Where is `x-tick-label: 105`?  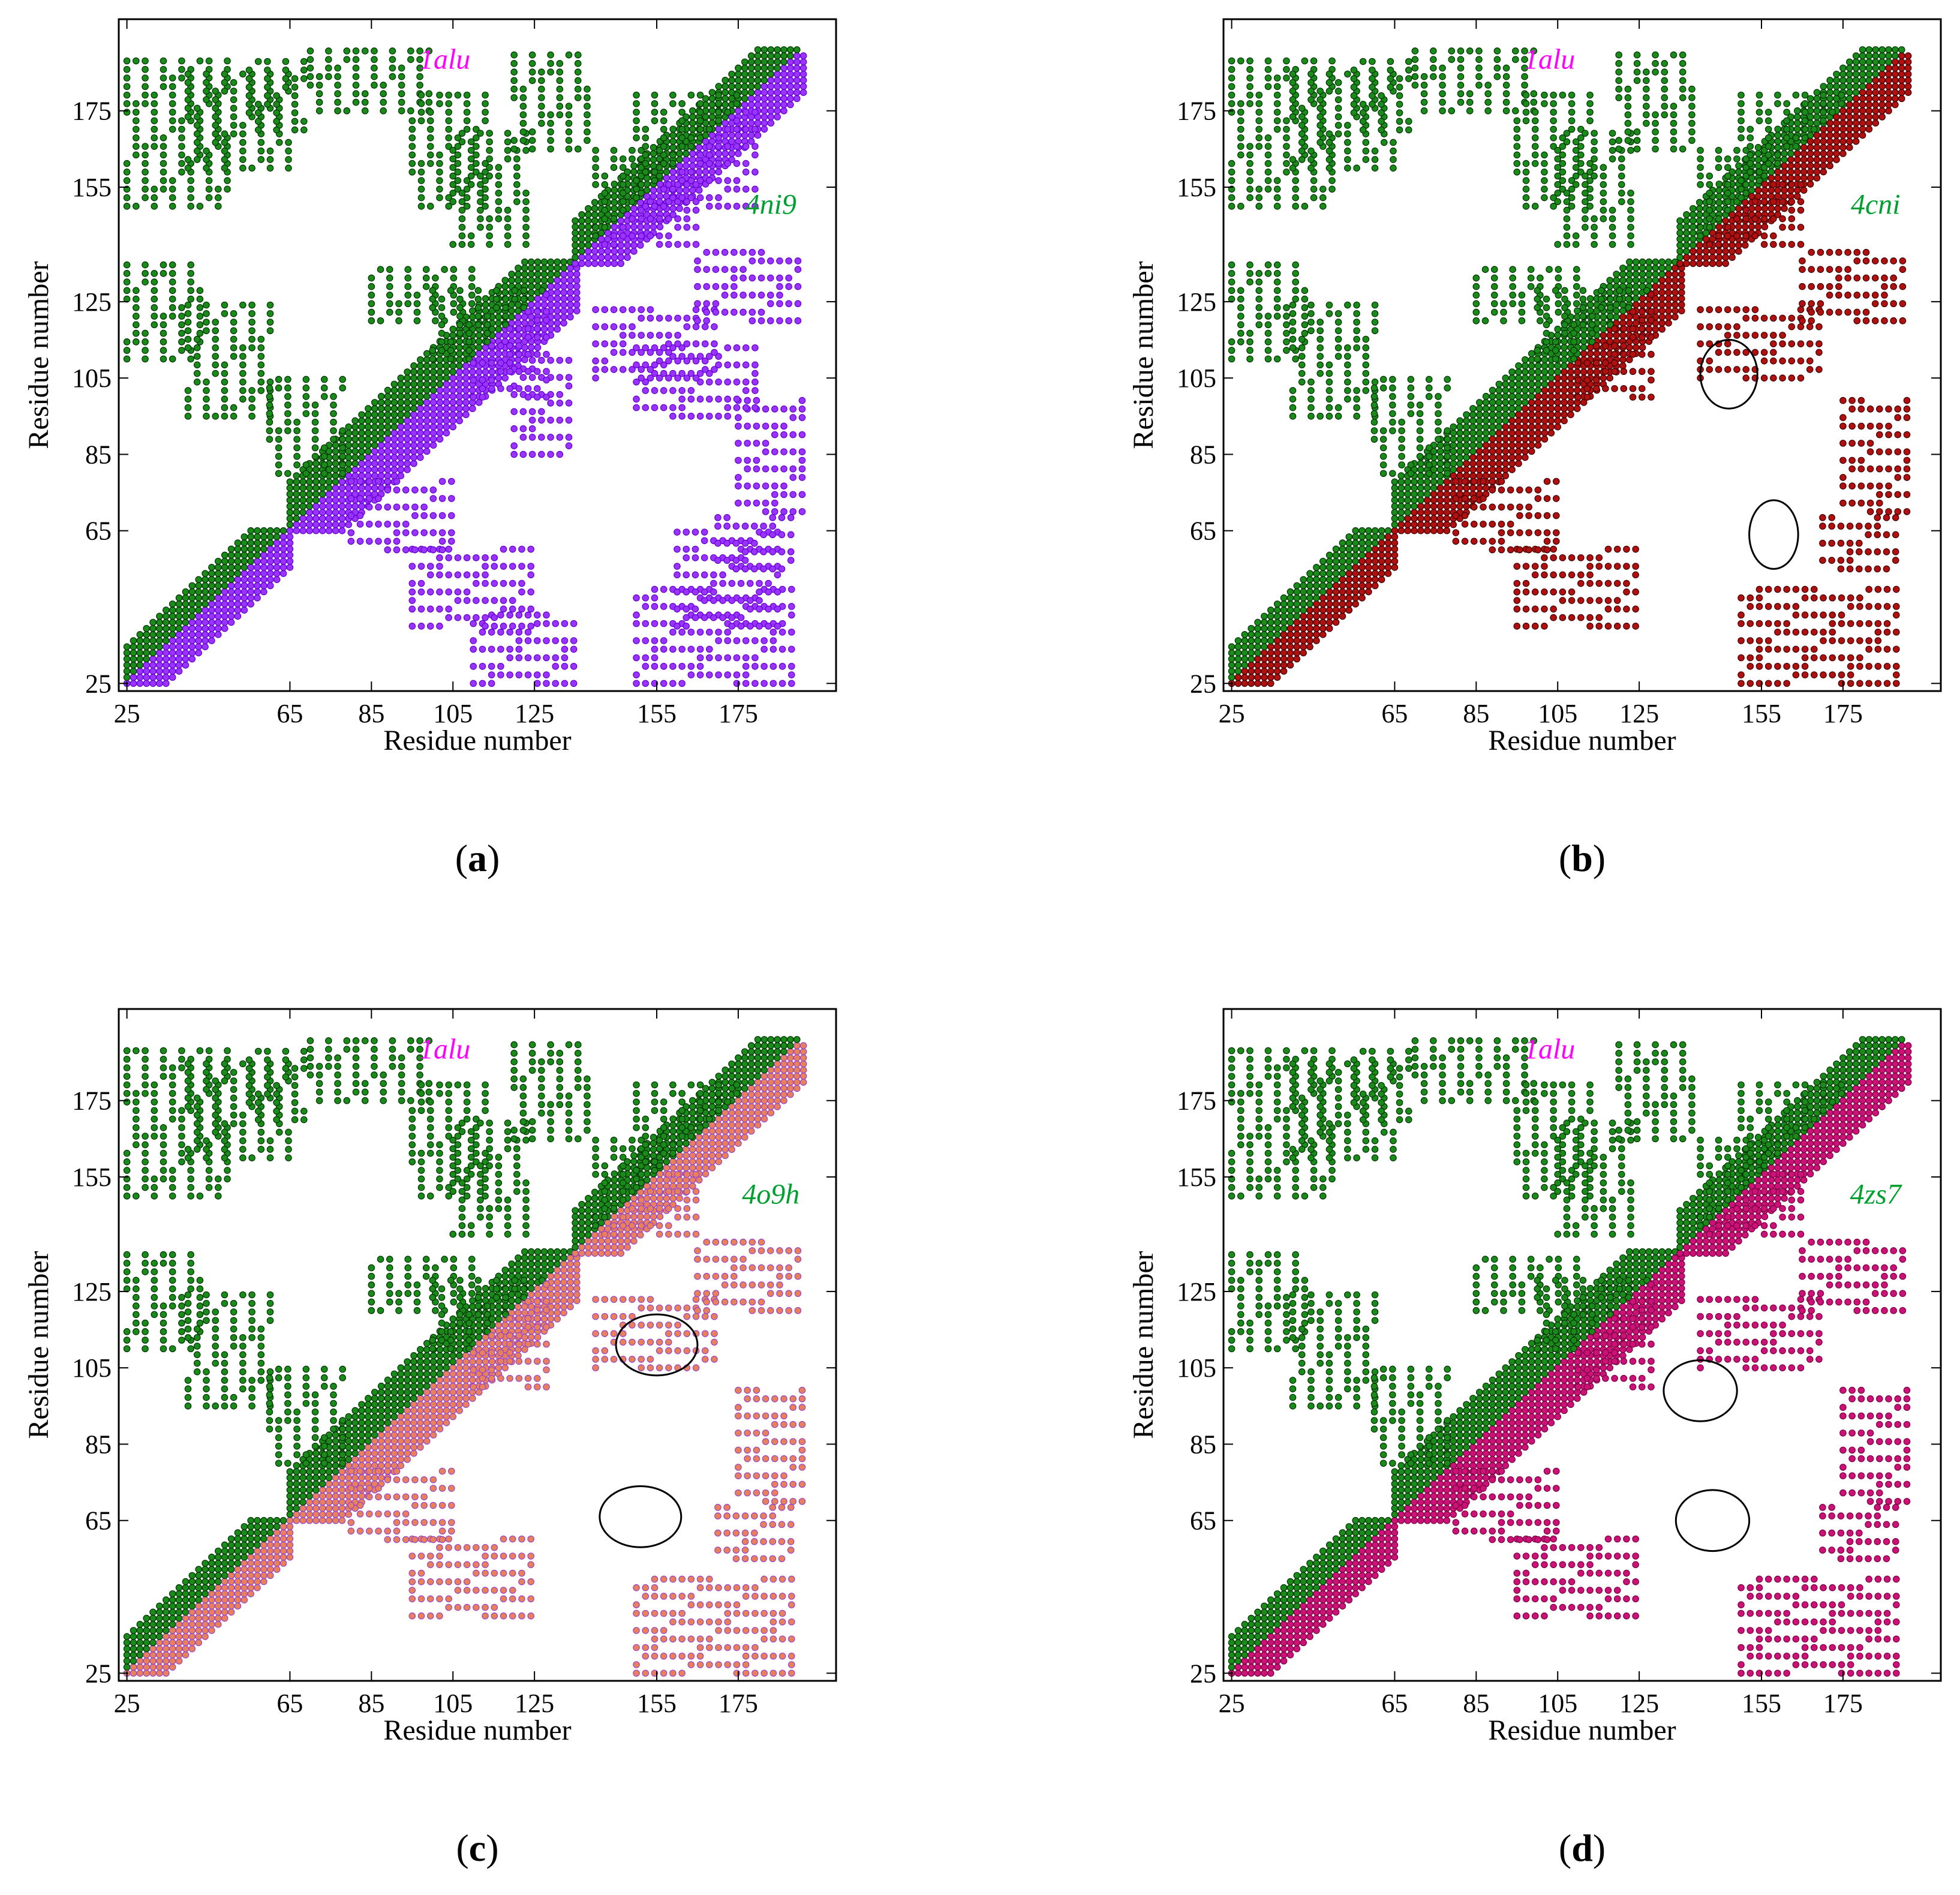 x-tick-label: 105 is located at coordinates (453, 713).